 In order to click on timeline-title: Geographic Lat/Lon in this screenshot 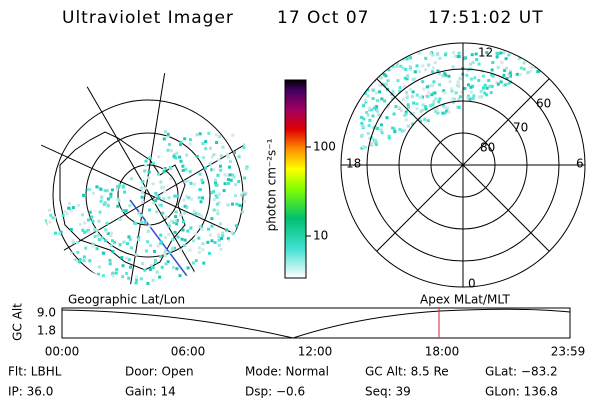, I will do `click(126, 300)`.